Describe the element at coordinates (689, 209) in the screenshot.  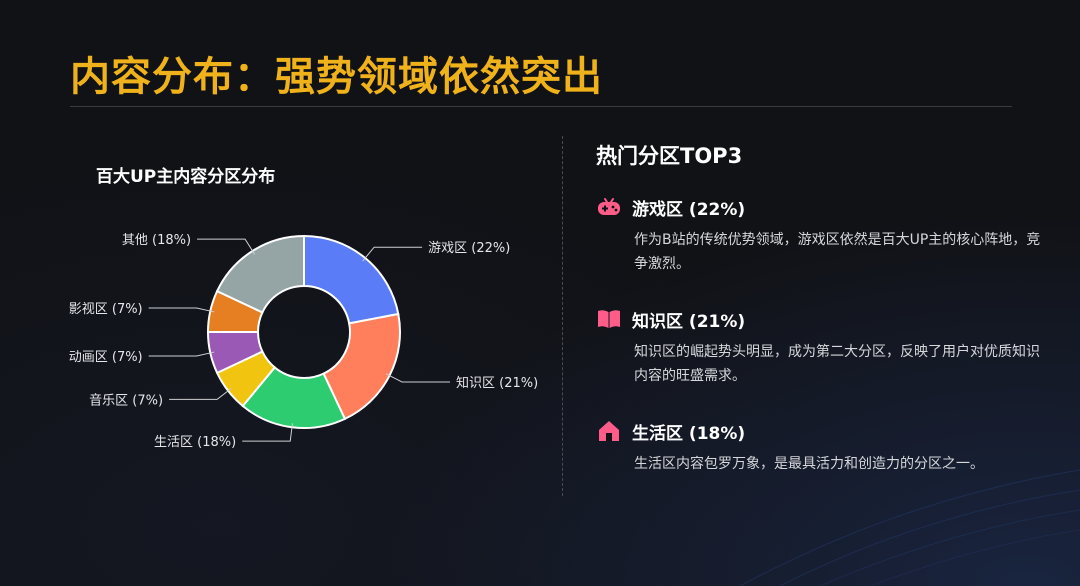
I see `hot-section-title: 游戏区 (22%)` at that location.